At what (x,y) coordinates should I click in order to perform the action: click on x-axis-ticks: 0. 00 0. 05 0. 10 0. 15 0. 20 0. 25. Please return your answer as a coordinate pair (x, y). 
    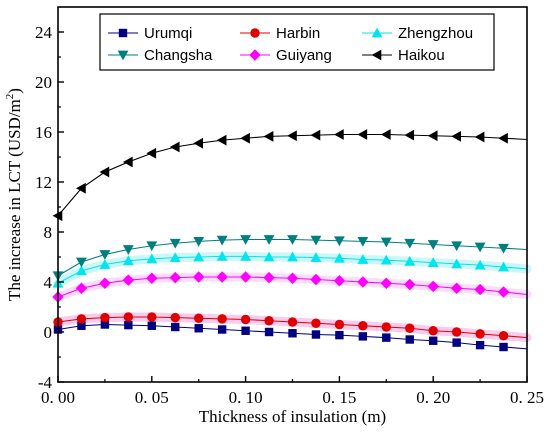
    Looking at the image, I should click on (292, 391).